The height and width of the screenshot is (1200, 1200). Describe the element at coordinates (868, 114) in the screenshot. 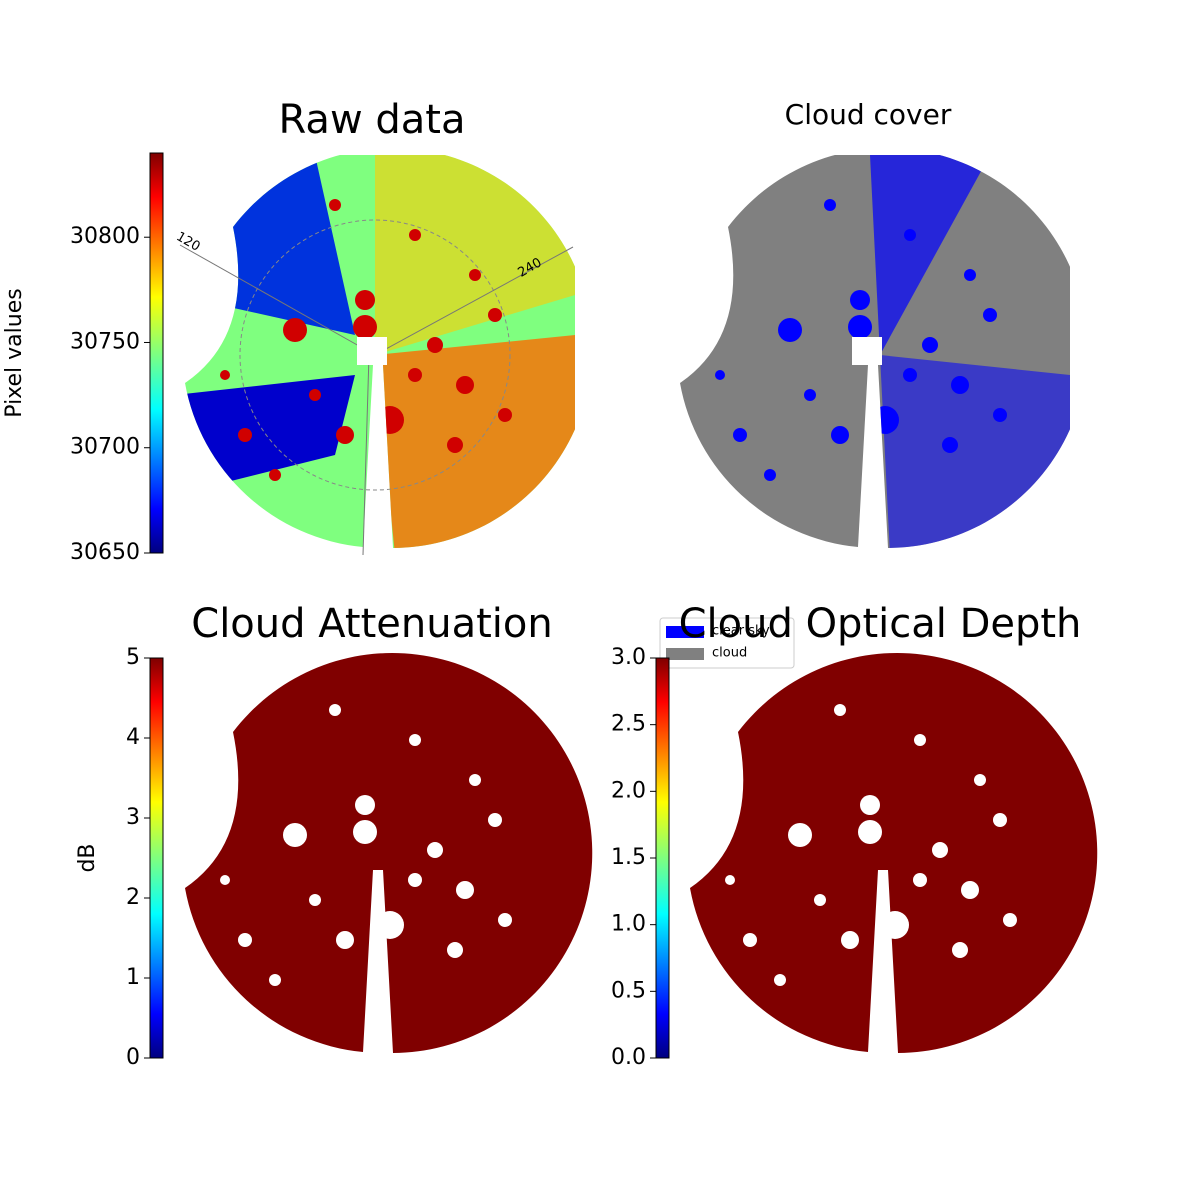

I see `panel-title: Cloud cover` at that location.